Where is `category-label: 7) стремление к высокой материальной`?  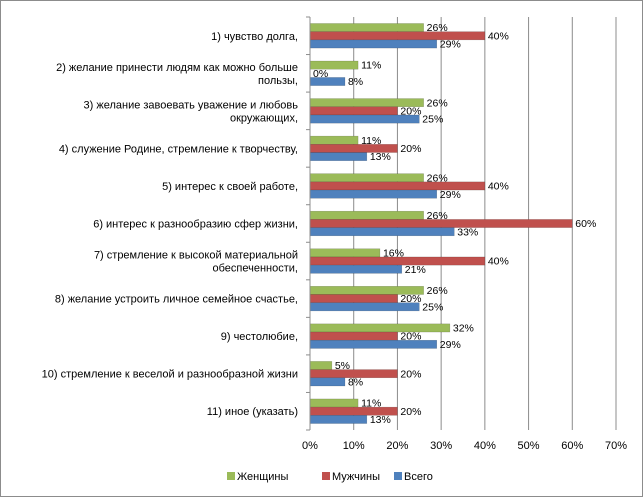
category-label: 7) стремление к высокой материальной is located at coordinates (196, 256).